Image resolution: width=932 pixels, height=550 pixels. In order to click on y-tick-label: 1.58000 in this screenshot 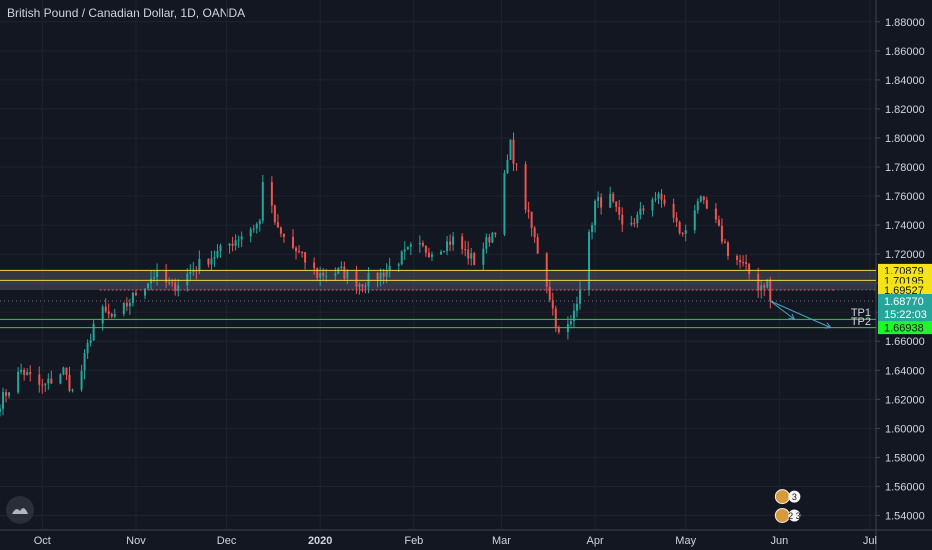, I will do `click(905, 458)`.